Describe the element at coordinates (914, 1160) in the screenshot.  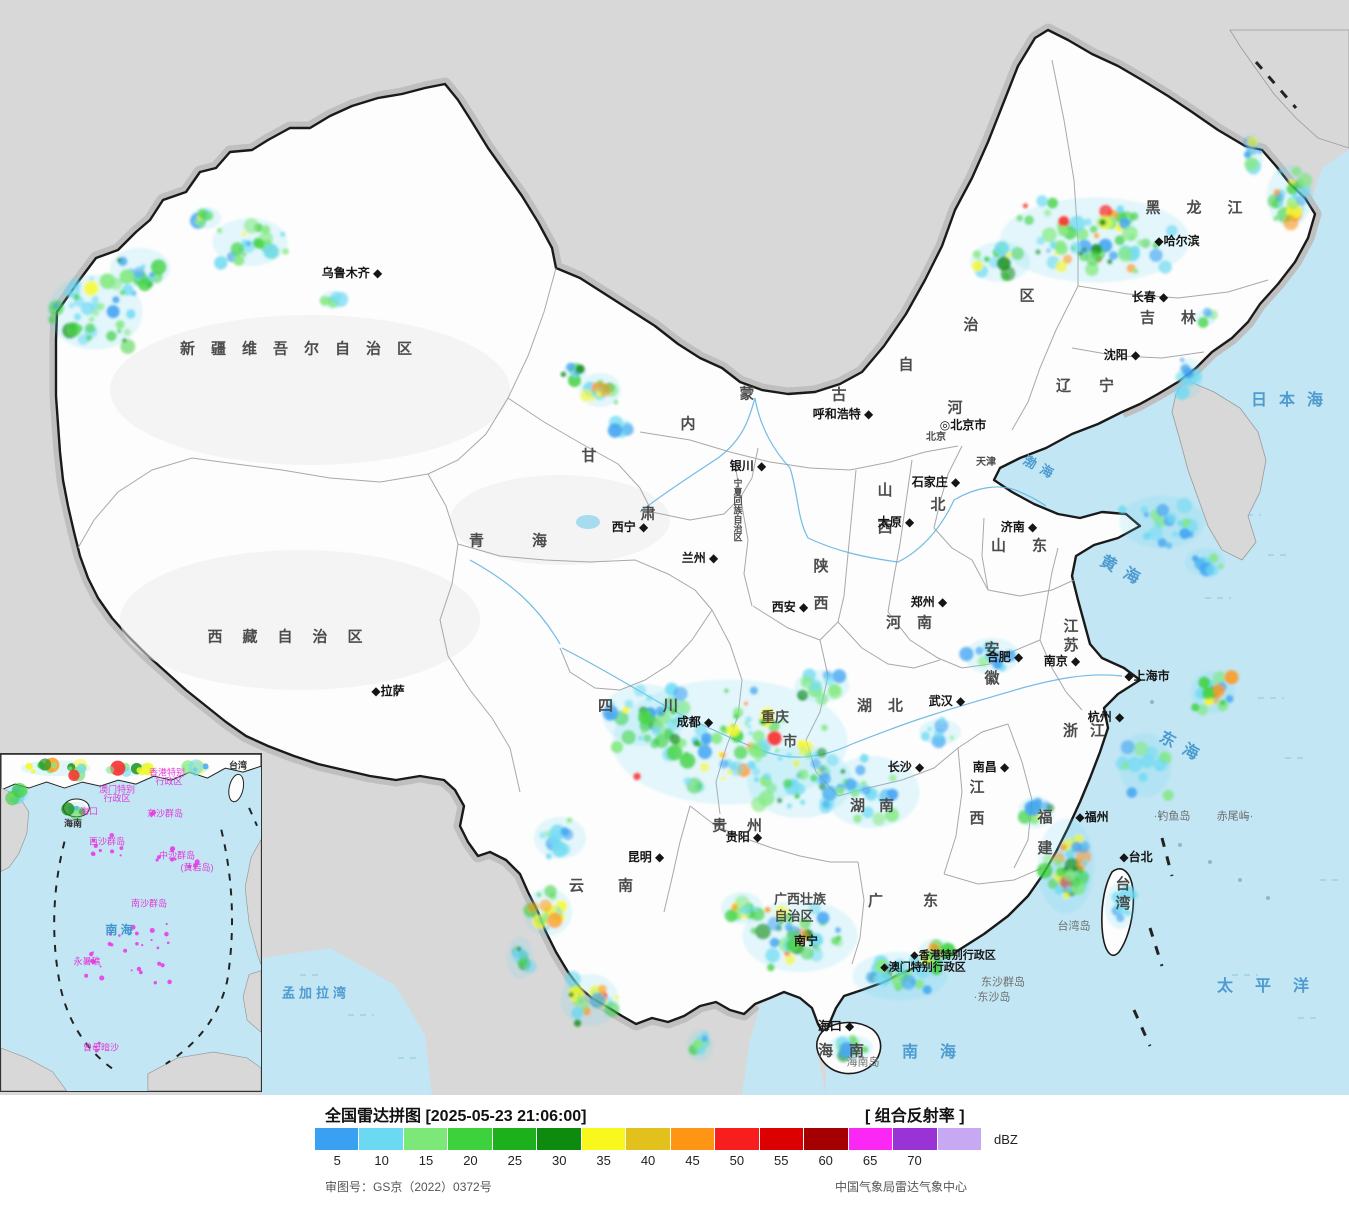
I see `colorbar-tick: 70` at that location.